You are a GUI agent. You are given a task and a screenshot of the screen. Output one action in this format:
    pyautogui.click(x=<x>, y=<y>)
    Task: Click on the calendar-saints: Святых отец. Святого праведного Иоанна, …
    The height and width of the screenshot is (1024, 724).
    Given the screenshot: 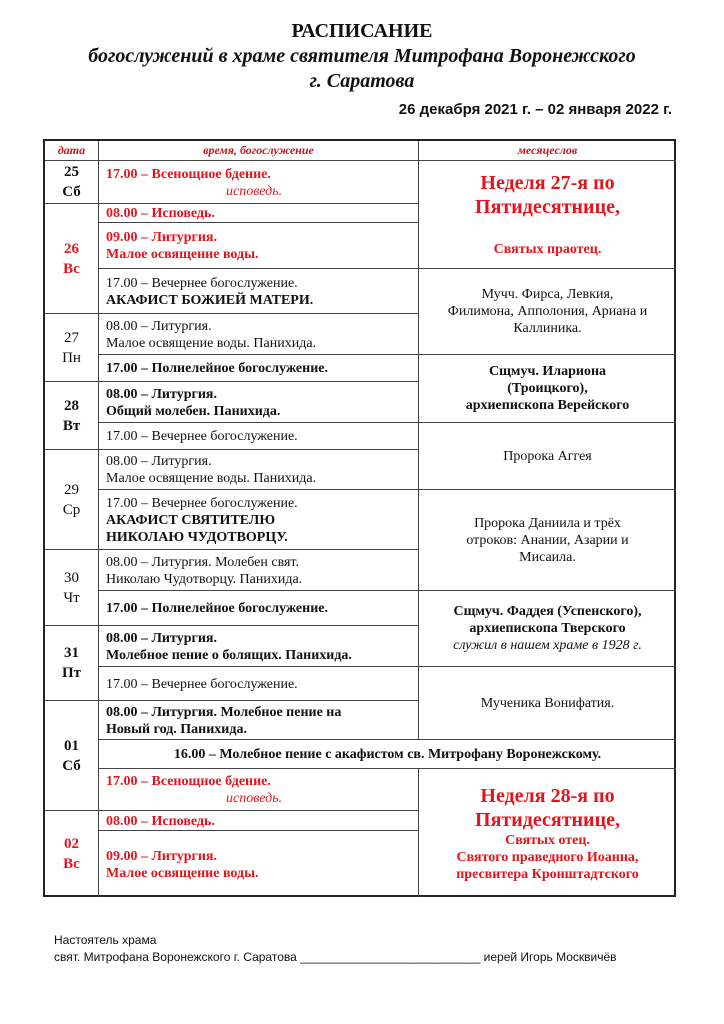 What is the action you would take?
    pyautogui.click(x=547, y=857)
    